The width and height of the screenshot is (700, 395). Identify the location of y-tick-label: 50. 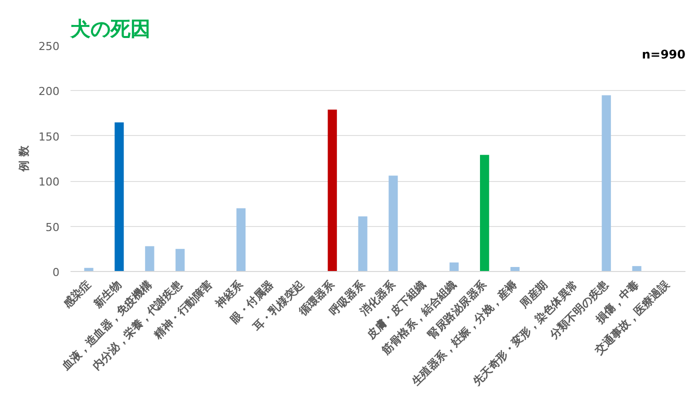
(53, 227).